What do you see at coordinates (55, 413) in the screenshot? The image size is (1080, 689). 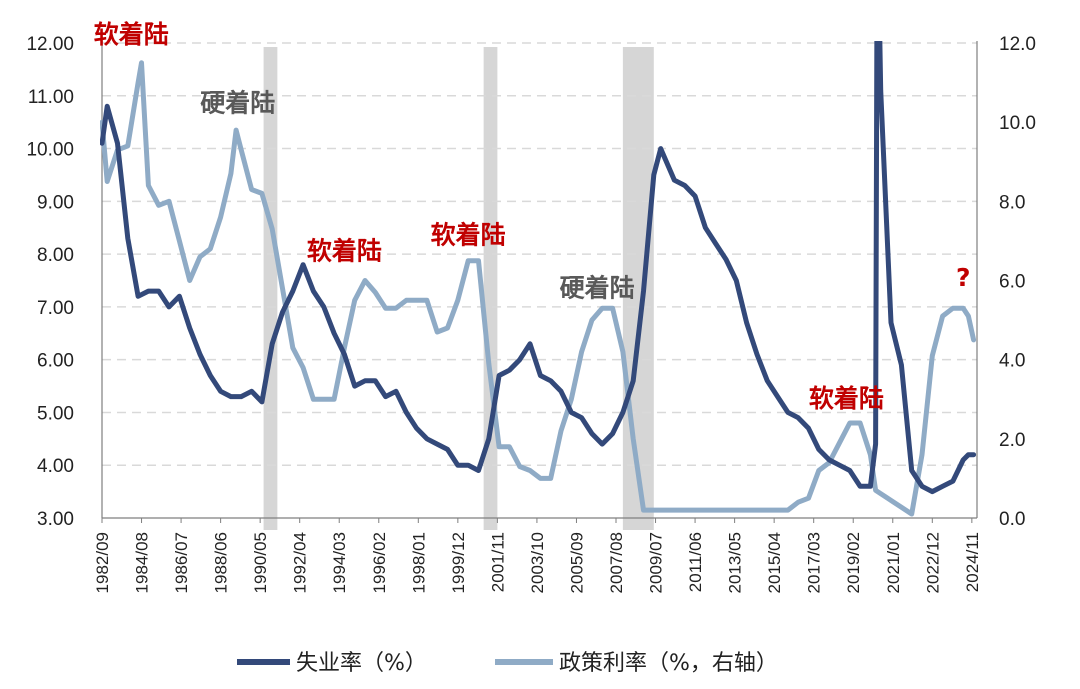 I see `y-left-tick-label: 5.00` at bounding box center [55, 413].